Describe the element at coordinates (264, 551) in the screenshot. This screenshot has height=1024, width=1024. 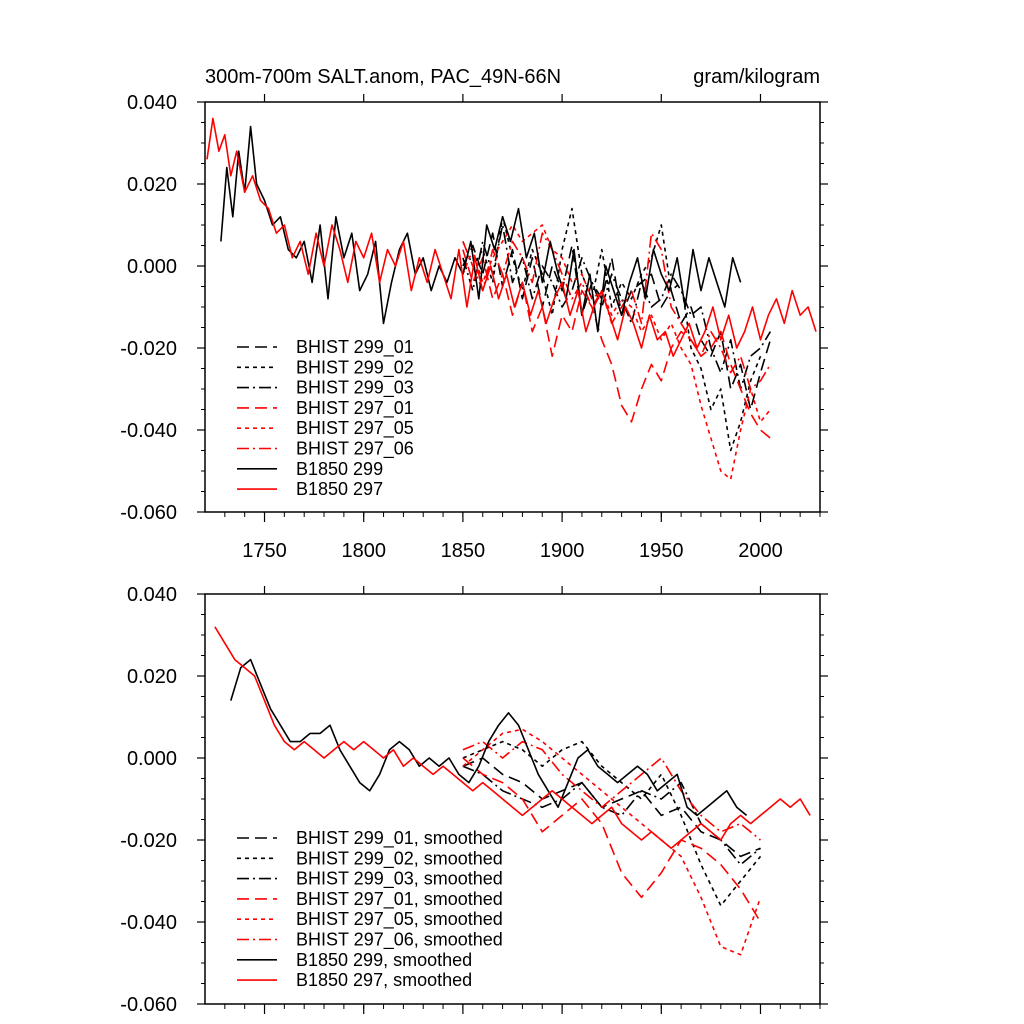
I see `x-tick-label: 1750` at that location.